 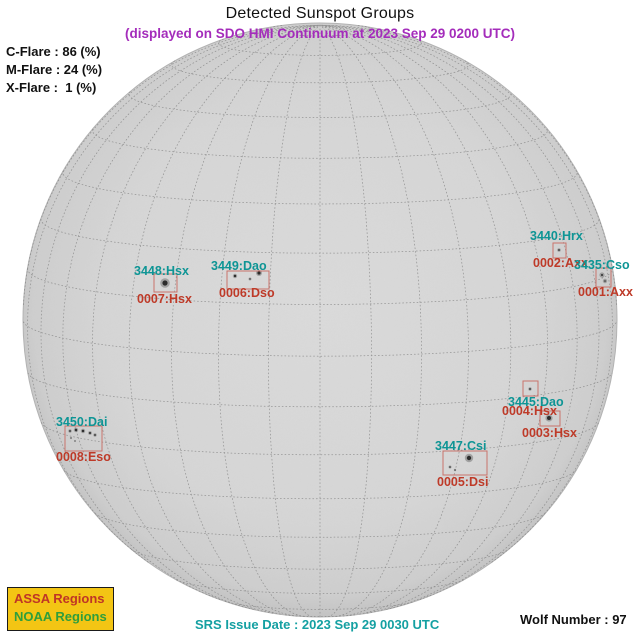 I want to click on noaa-region-label: 3445:Dao, so click(x=536, y=402).